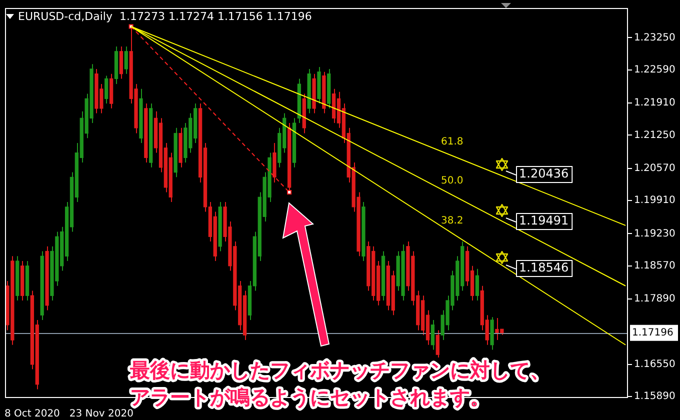 Image resolution: width=680 pixels, height=420 pixels. Describe the element at coordinates (655, 396) in the screenshot. I see `y-tick-label: 1.15890` at that location.